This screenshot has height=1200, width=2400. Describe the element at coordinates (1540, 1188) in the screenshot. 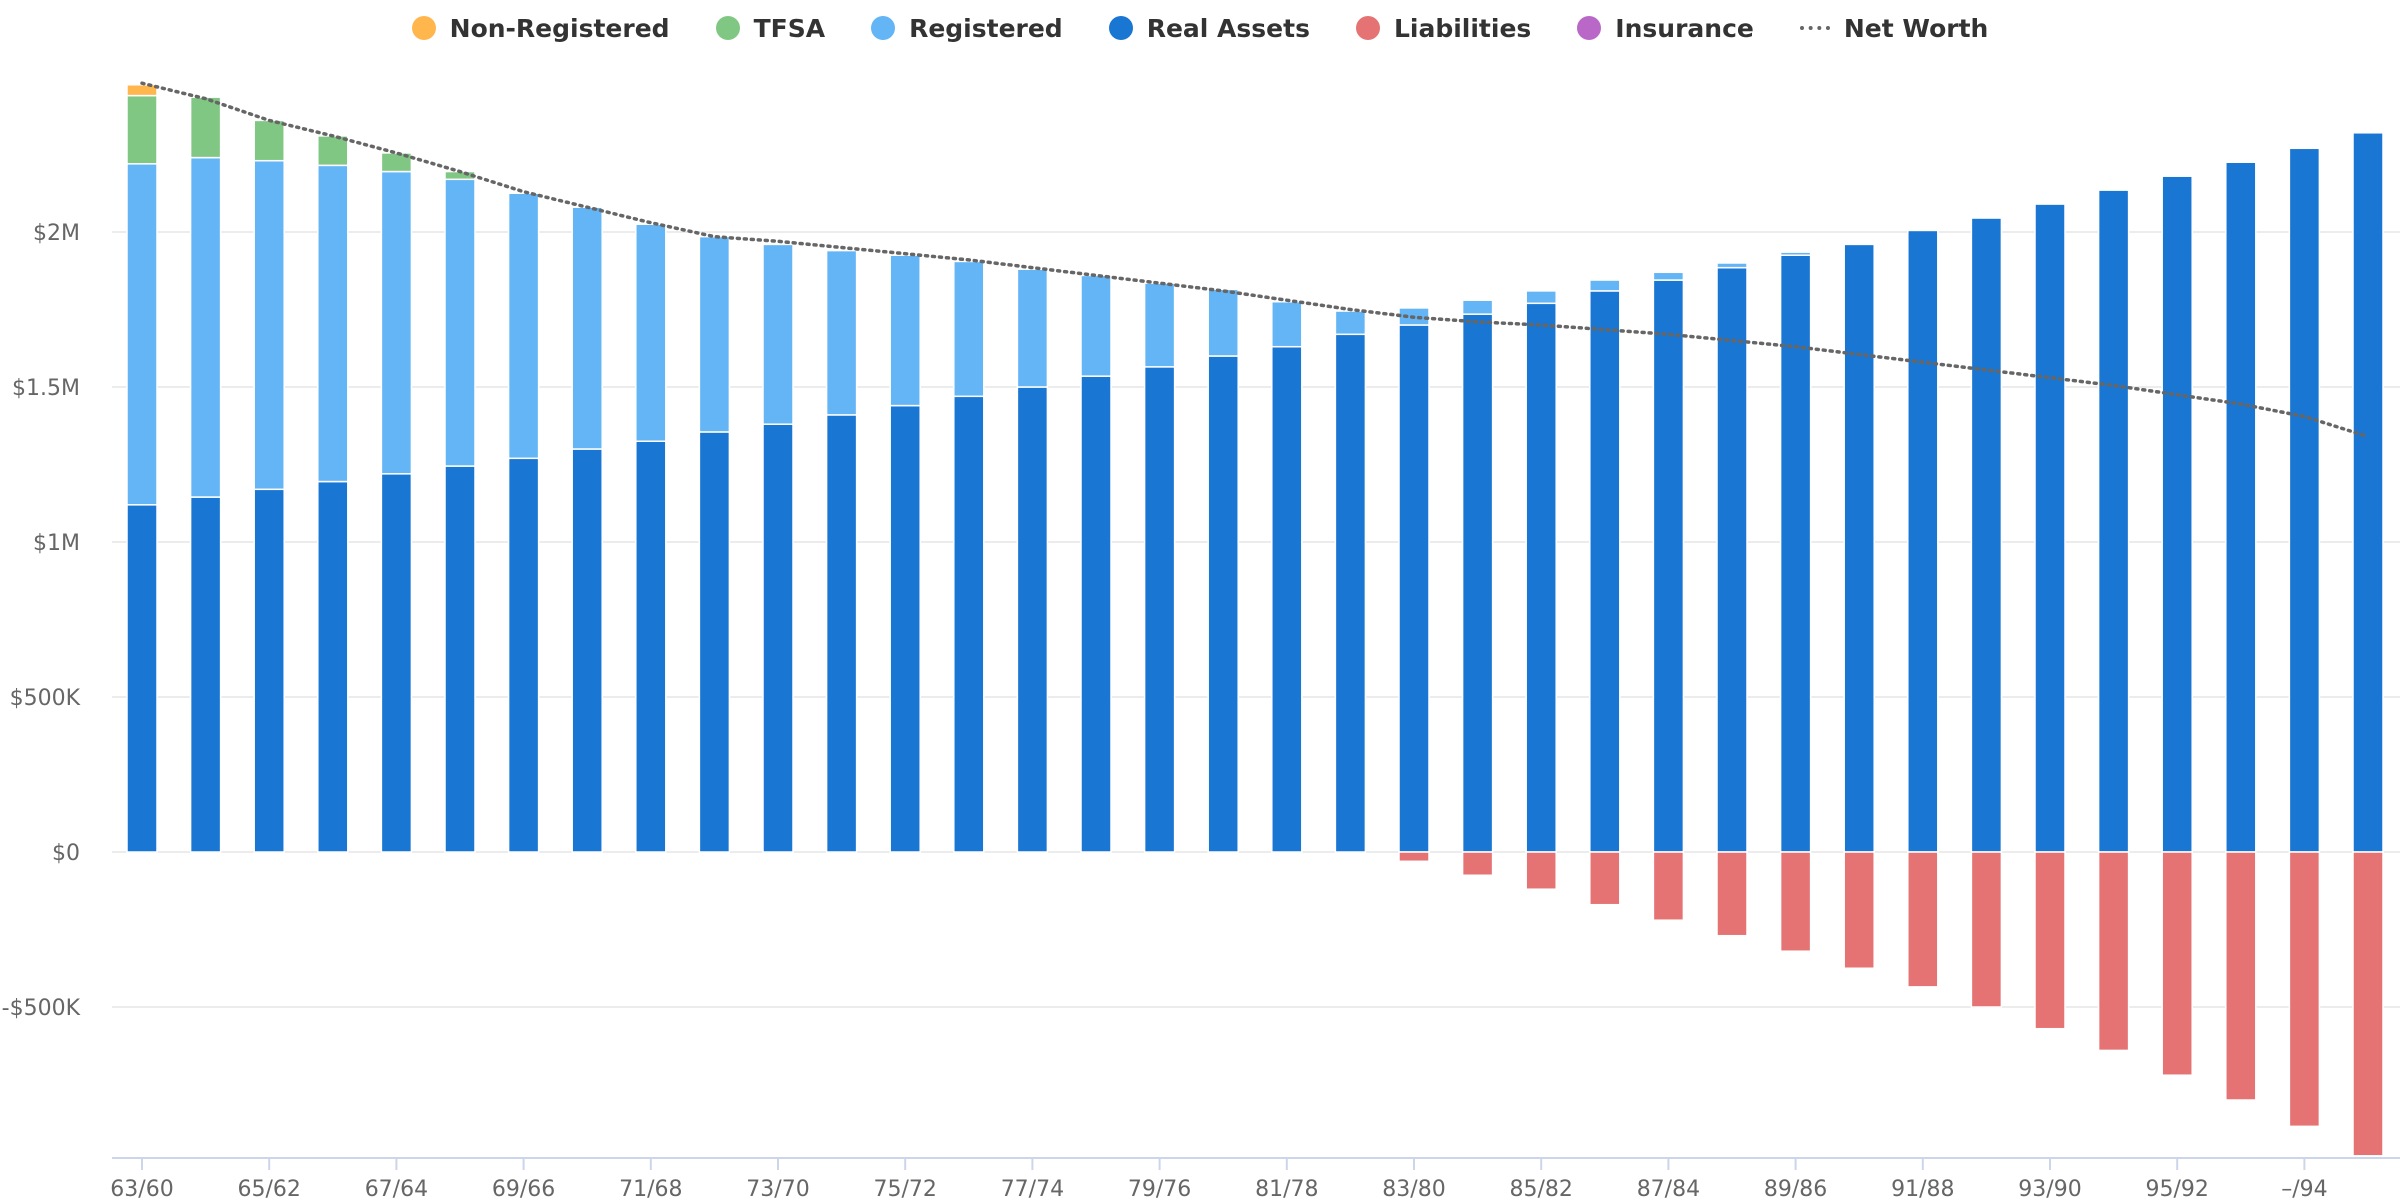

I see `x-tick-label: 85/82` at that location.